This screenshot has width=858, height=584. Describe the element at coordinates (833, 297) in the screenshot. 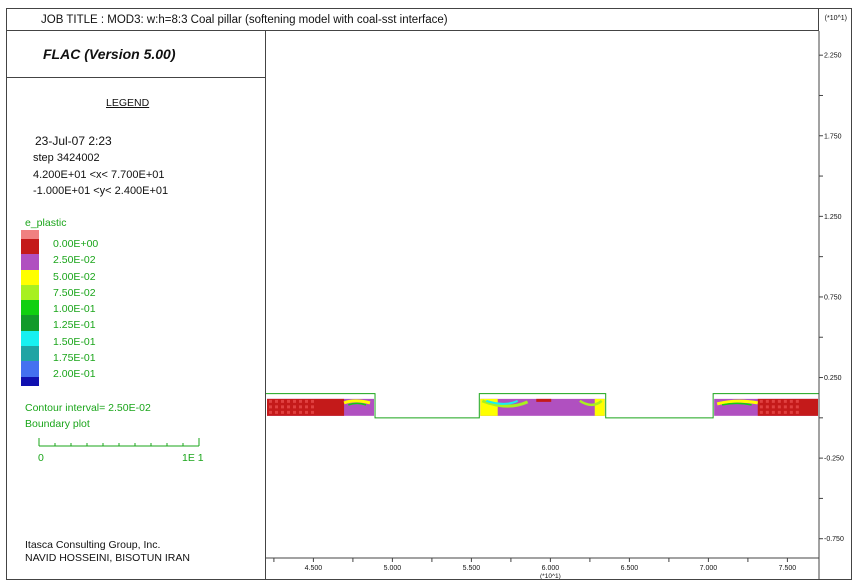

I see `y-tick-label: 0.750` at that location.